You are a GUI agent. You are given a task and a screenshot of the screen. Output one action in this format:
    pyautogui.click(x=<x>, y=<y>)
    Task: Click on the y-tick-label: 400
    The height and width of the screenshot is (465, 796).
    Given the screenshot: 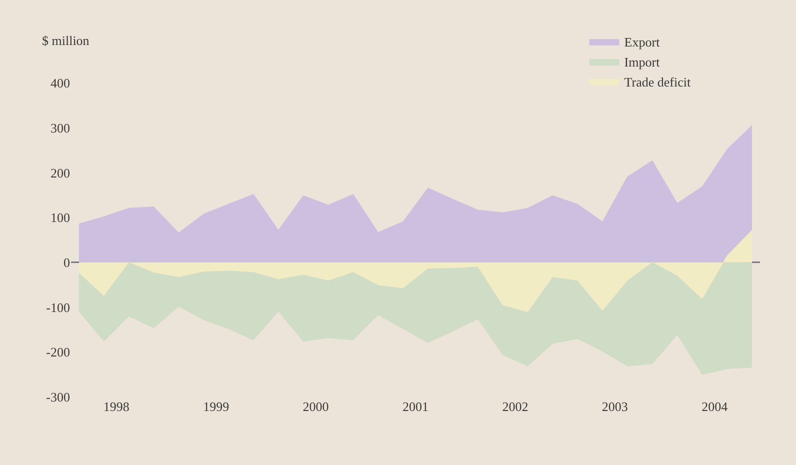 What is the action you would take?
    pyautogui.click(x=60, y=83)
    